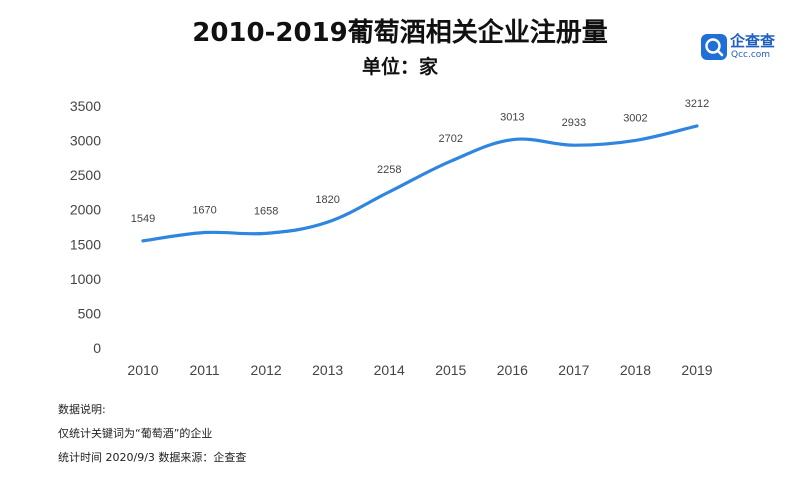 This screenshot has width=800, height=486. What do you see at coordinates (450, 370) in the screenshot?
I see `x-tick-label: 2015` at bounding box center [450, 370].